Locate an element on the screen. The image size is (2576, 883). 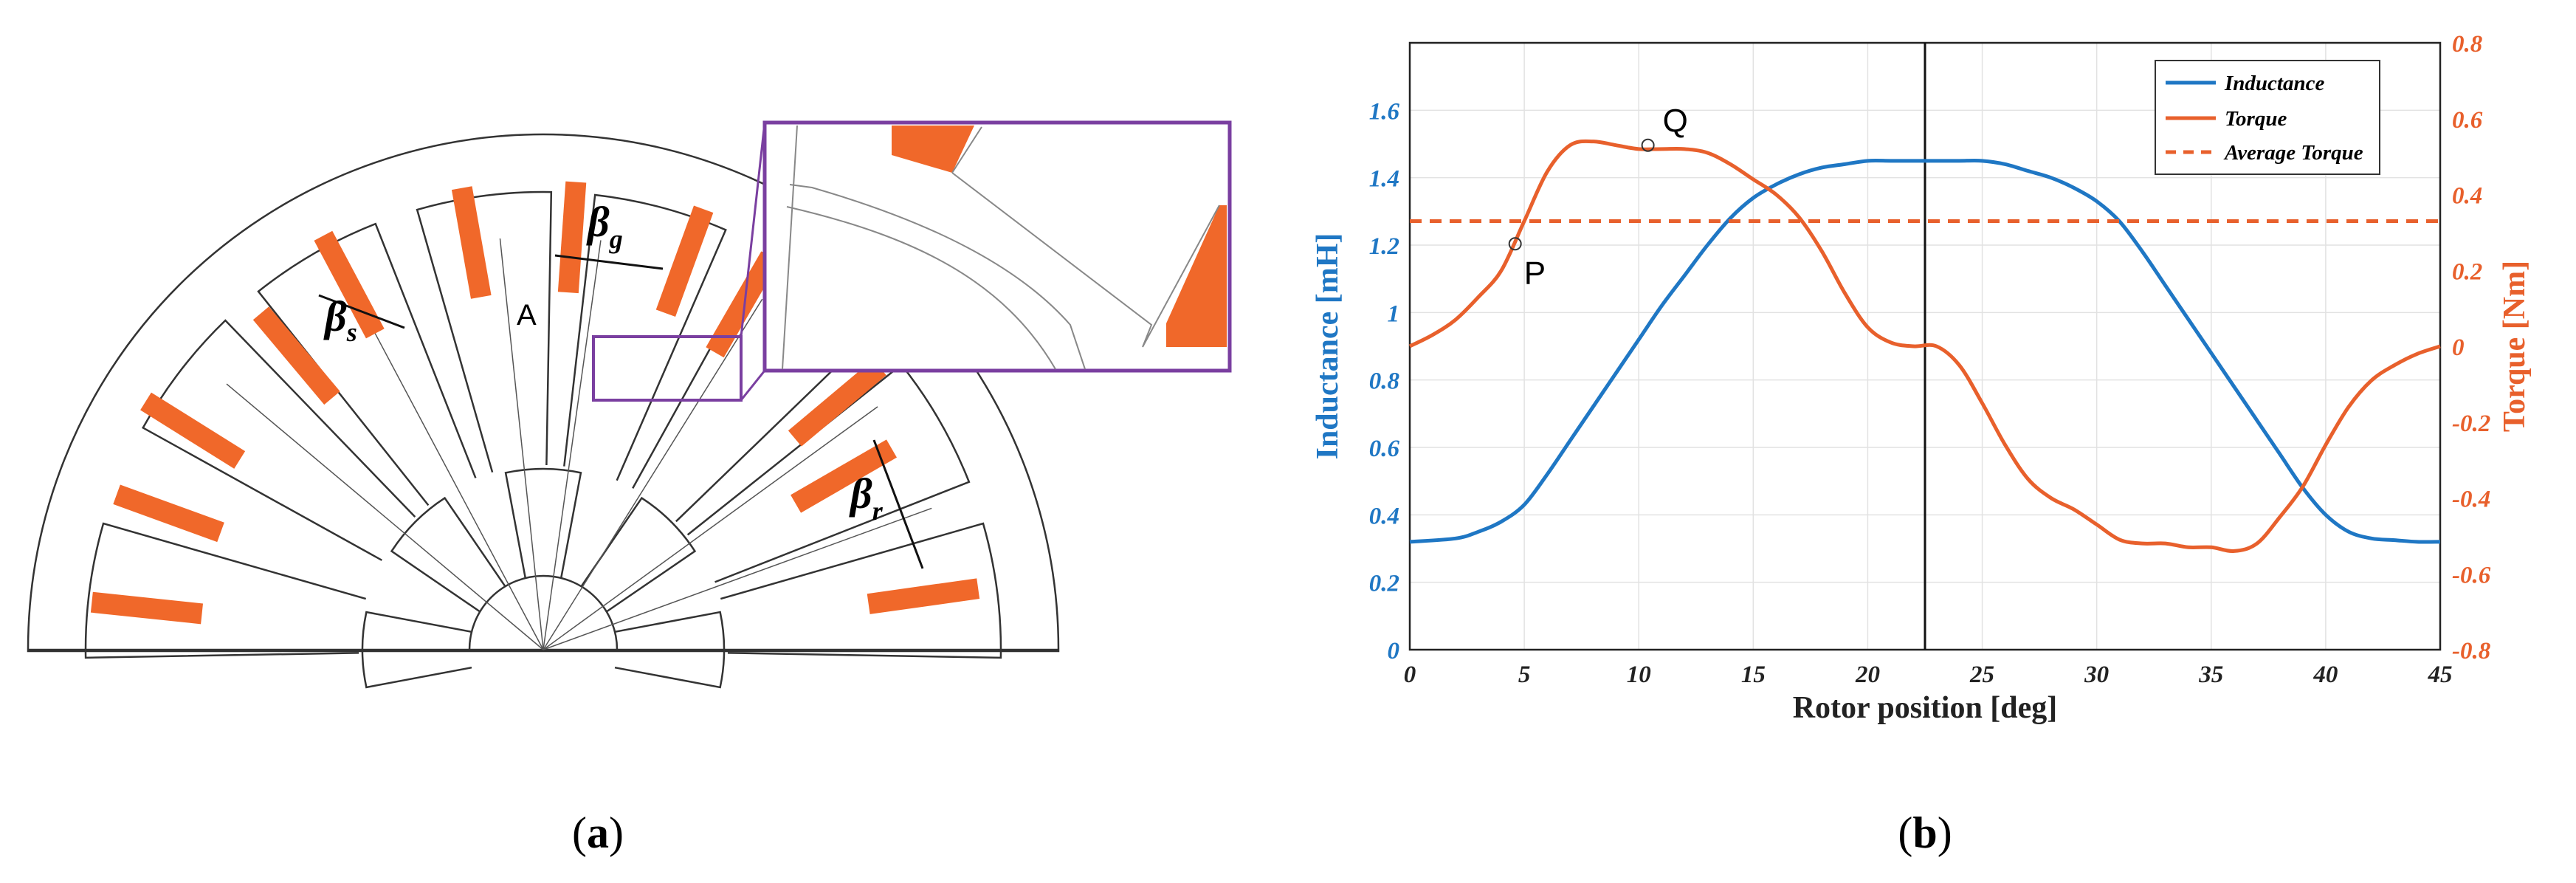
y-right-tick-label: -0.2 is located at coordinates (2471, 423).